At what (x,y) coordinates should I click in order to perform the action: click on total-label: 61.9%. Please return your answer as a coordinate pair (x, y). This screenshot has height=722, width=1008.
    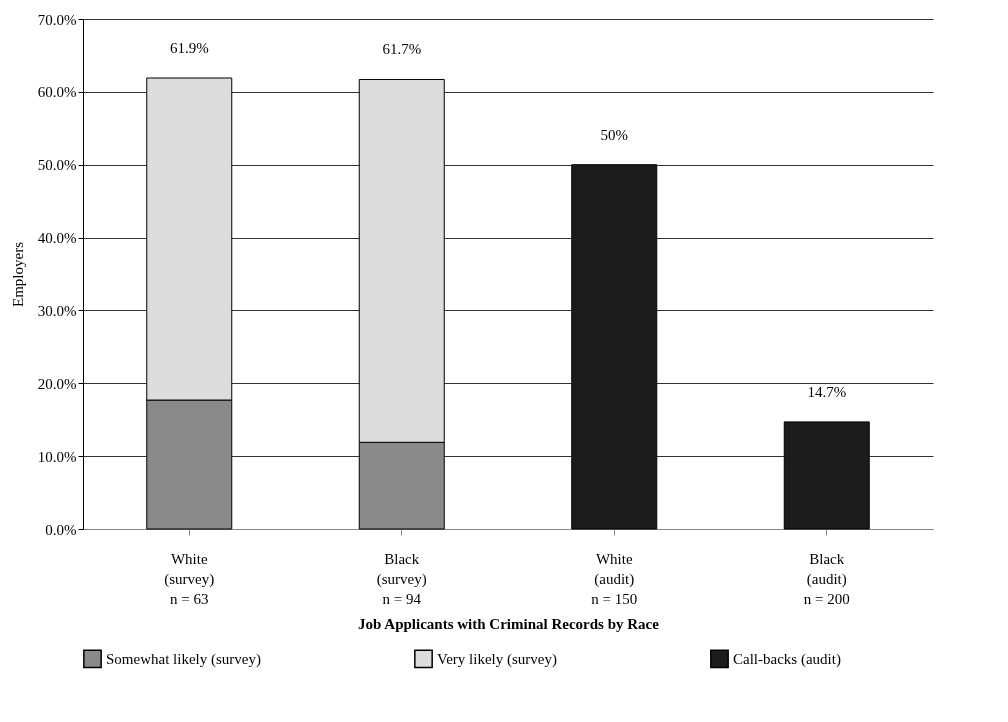
    Looking at the image, I should click on (189, 48).